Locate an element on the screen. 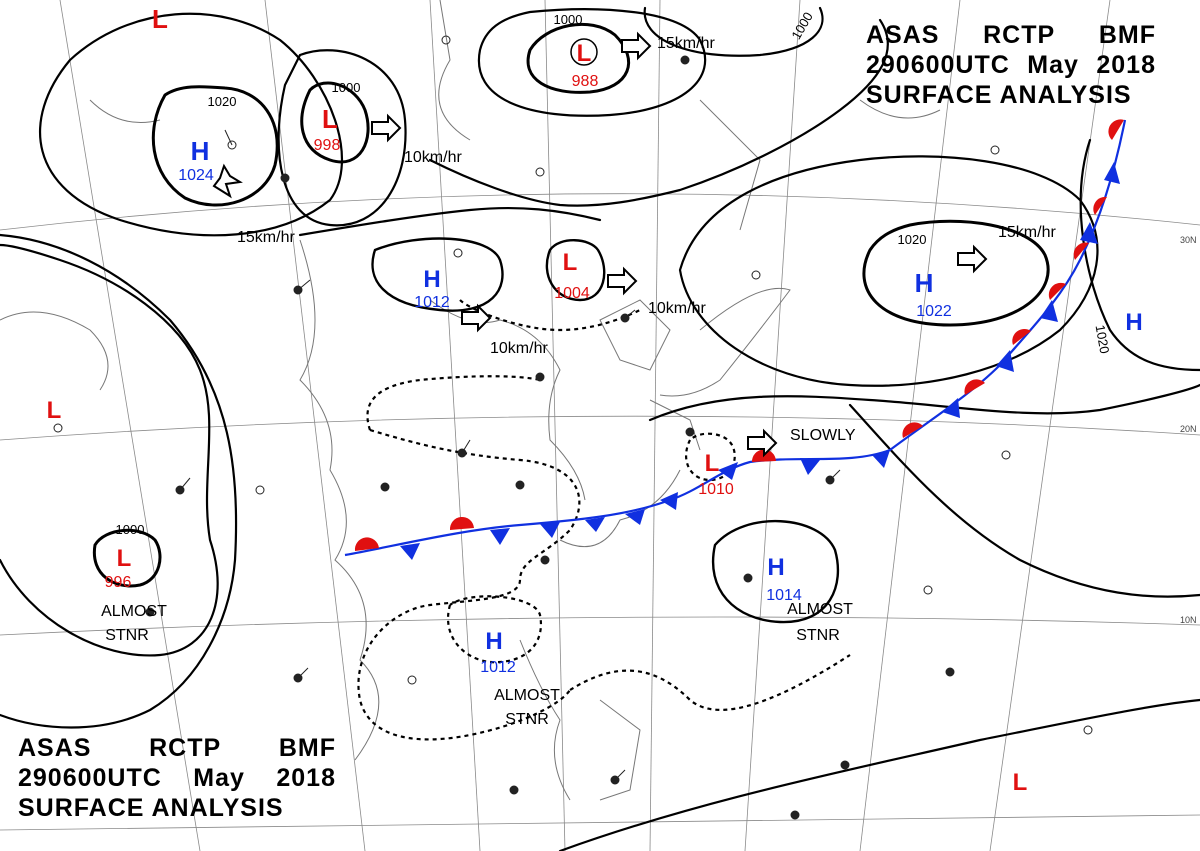 The image size is (1200, 851). low-center: L 998 is located at coordinates (327, 129).